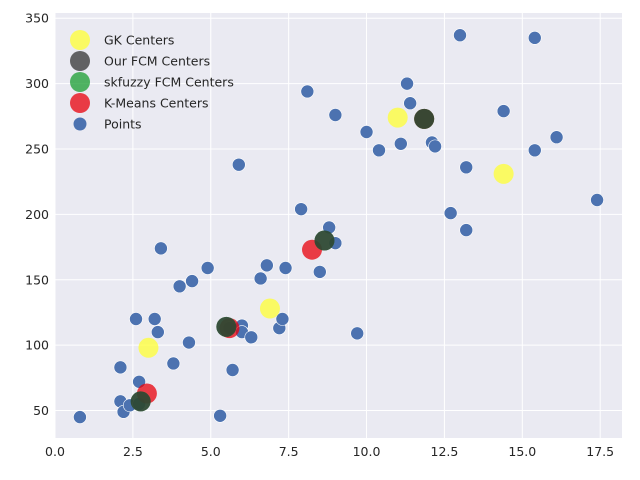  I want to click on y-tick-label: 250, so click(37, 149).